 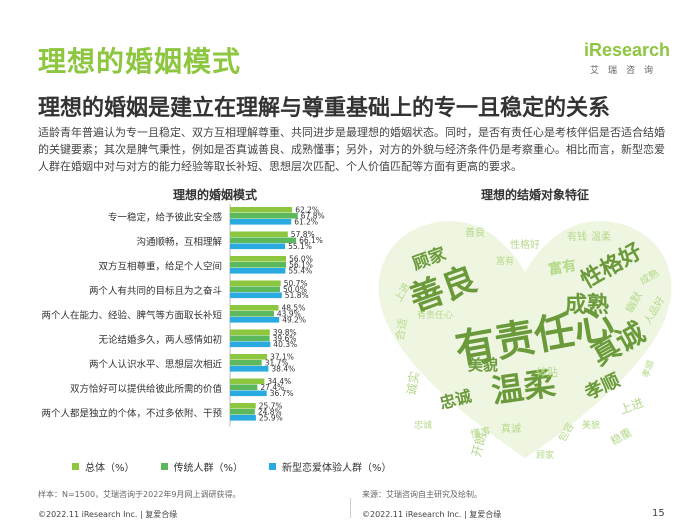 What do you see at coordinates (577, 236) in the screenshot?
I see `cloud-word: 有钱` at bounding box center [577, 236].